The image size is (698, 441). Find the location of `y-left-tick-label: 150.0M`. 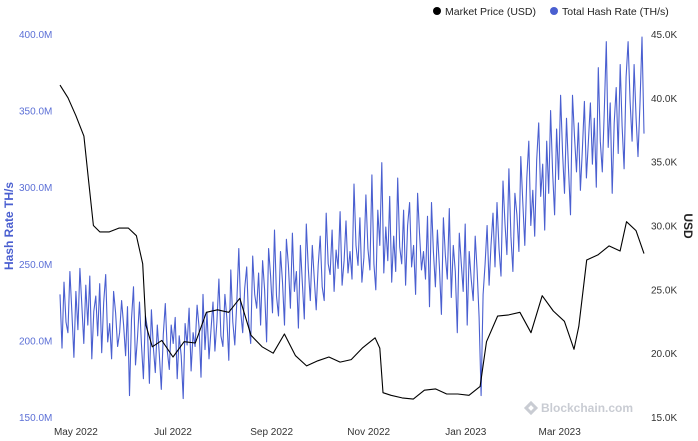

y-left-tick-label: 150.0M is located at coordinates (35, 418).